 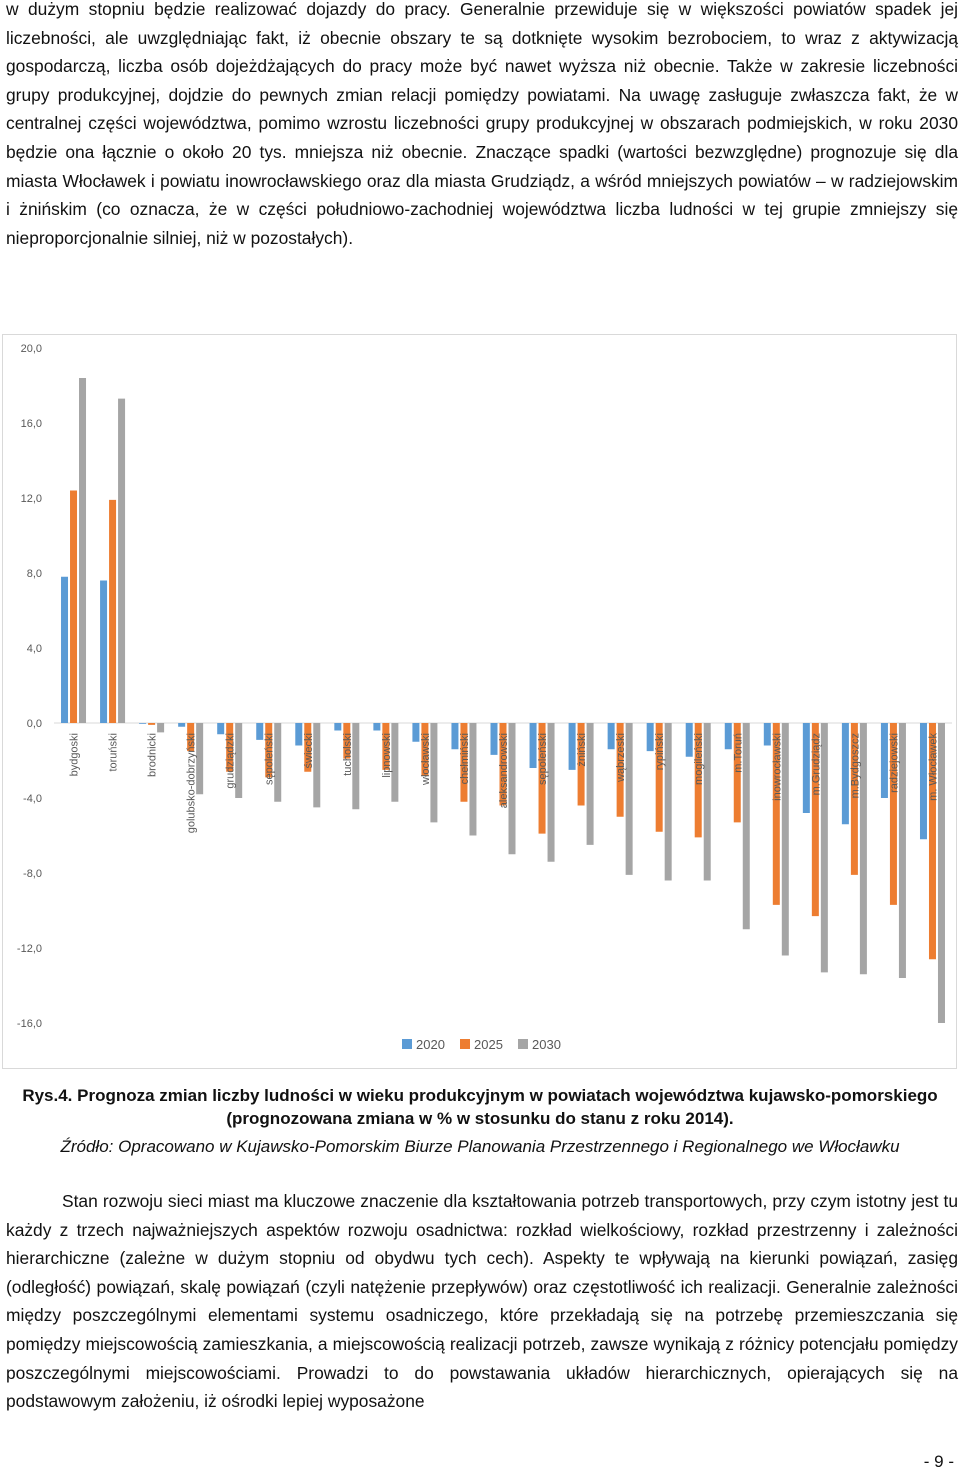 What do you see at coordinates (34, 649) in the screenshot?
I see `y-tick-label: 4,0` at bounding box center [34, 649].